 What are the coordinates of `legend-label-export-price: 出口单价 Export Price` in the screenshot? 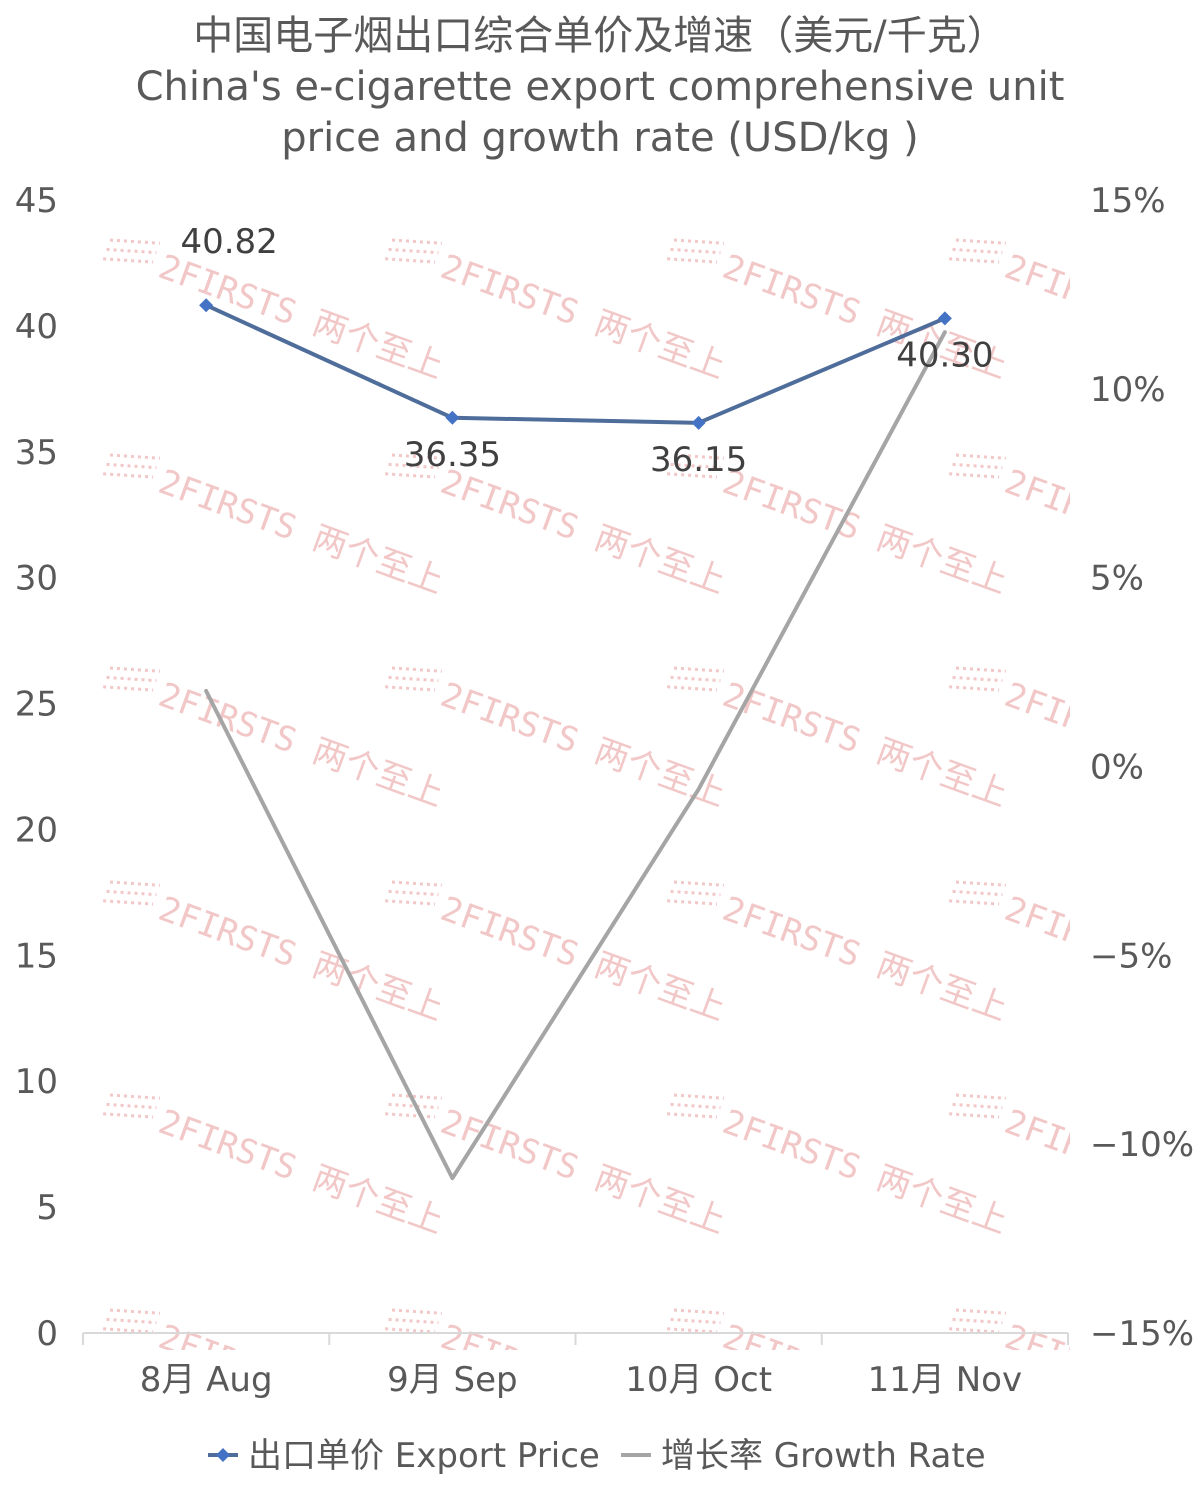 It's located at (424, 1456).